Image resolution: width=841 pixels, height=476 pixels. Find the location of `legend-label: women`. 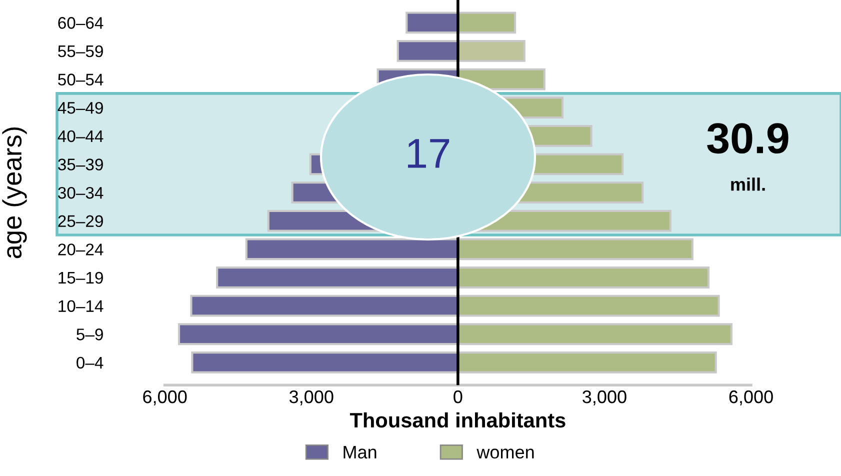

legend-label: women is located at coordinates (505, 453).